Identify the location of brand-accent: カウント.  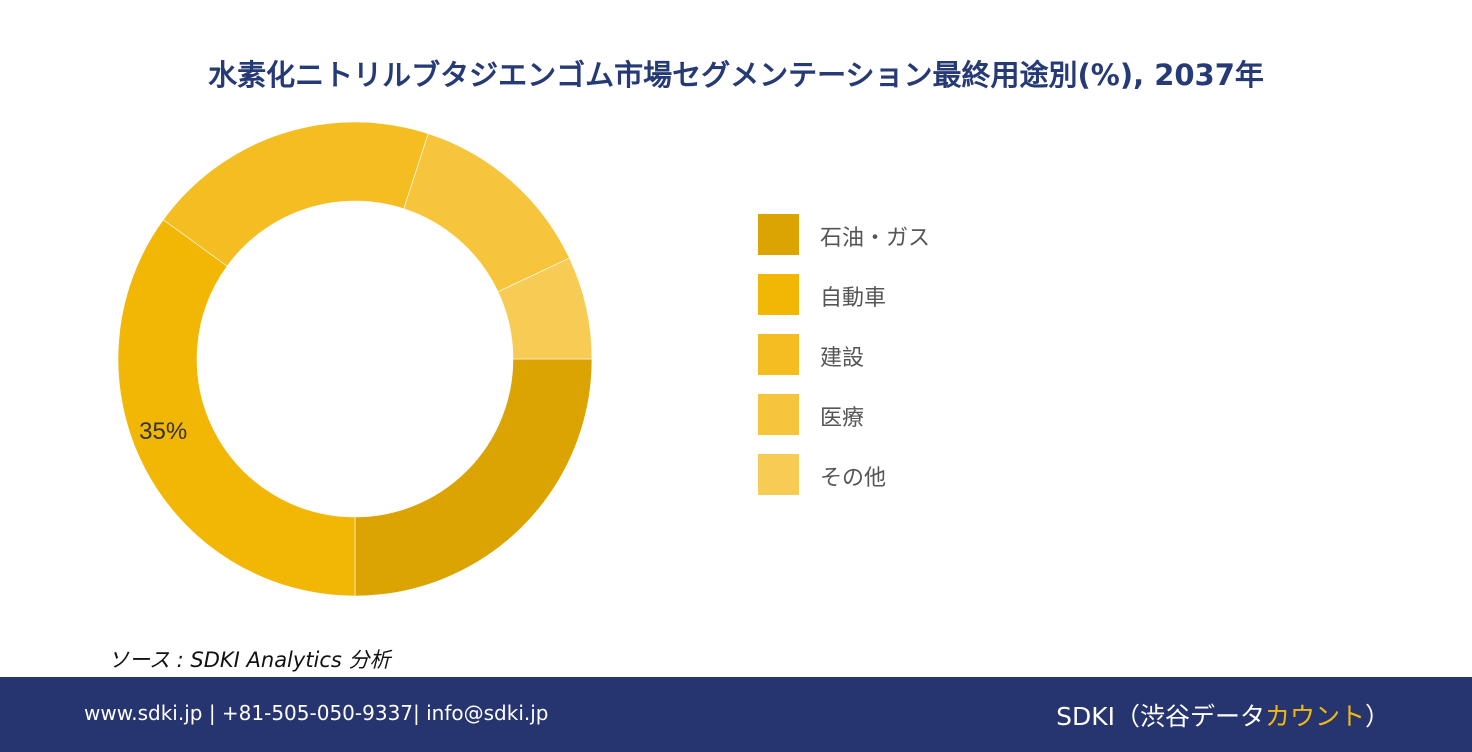
(1314, 716).